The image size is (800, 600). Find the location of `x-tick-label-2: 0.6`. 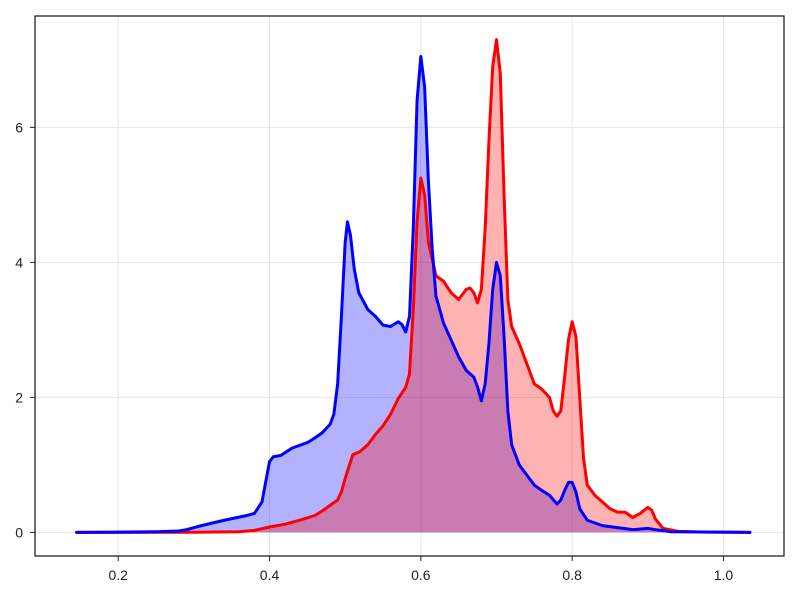

x-tick-label-2: 0.6 is located at coordinates (421, 575).